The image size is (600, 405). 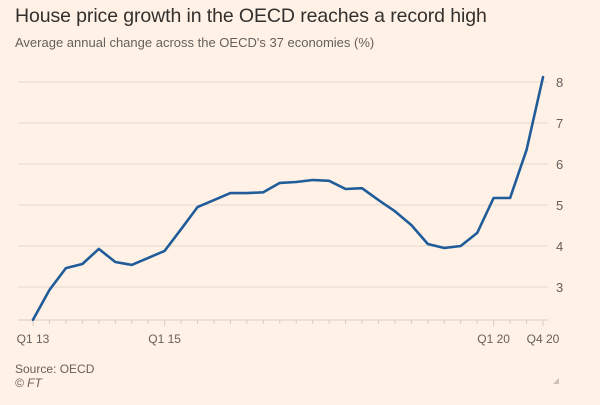 What do you see at coordinates (493, 339) in the screenshot?
I see `x-tick-label: Q1 20` at bounding box center [493, 339].